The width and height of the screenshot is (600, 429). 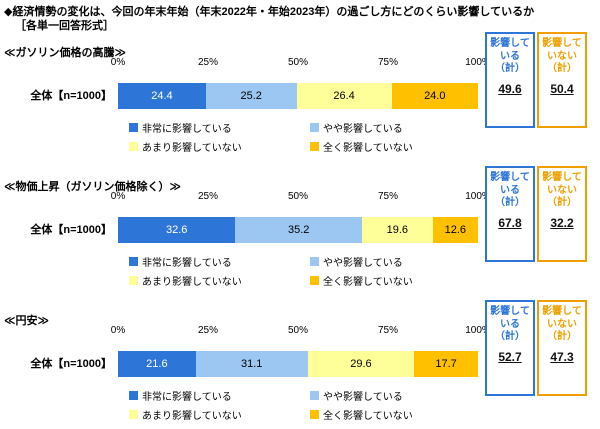 I want to click on section-title: ≪物価上昇（ガソリン価格除く）≫, so click(x=93, y=187).